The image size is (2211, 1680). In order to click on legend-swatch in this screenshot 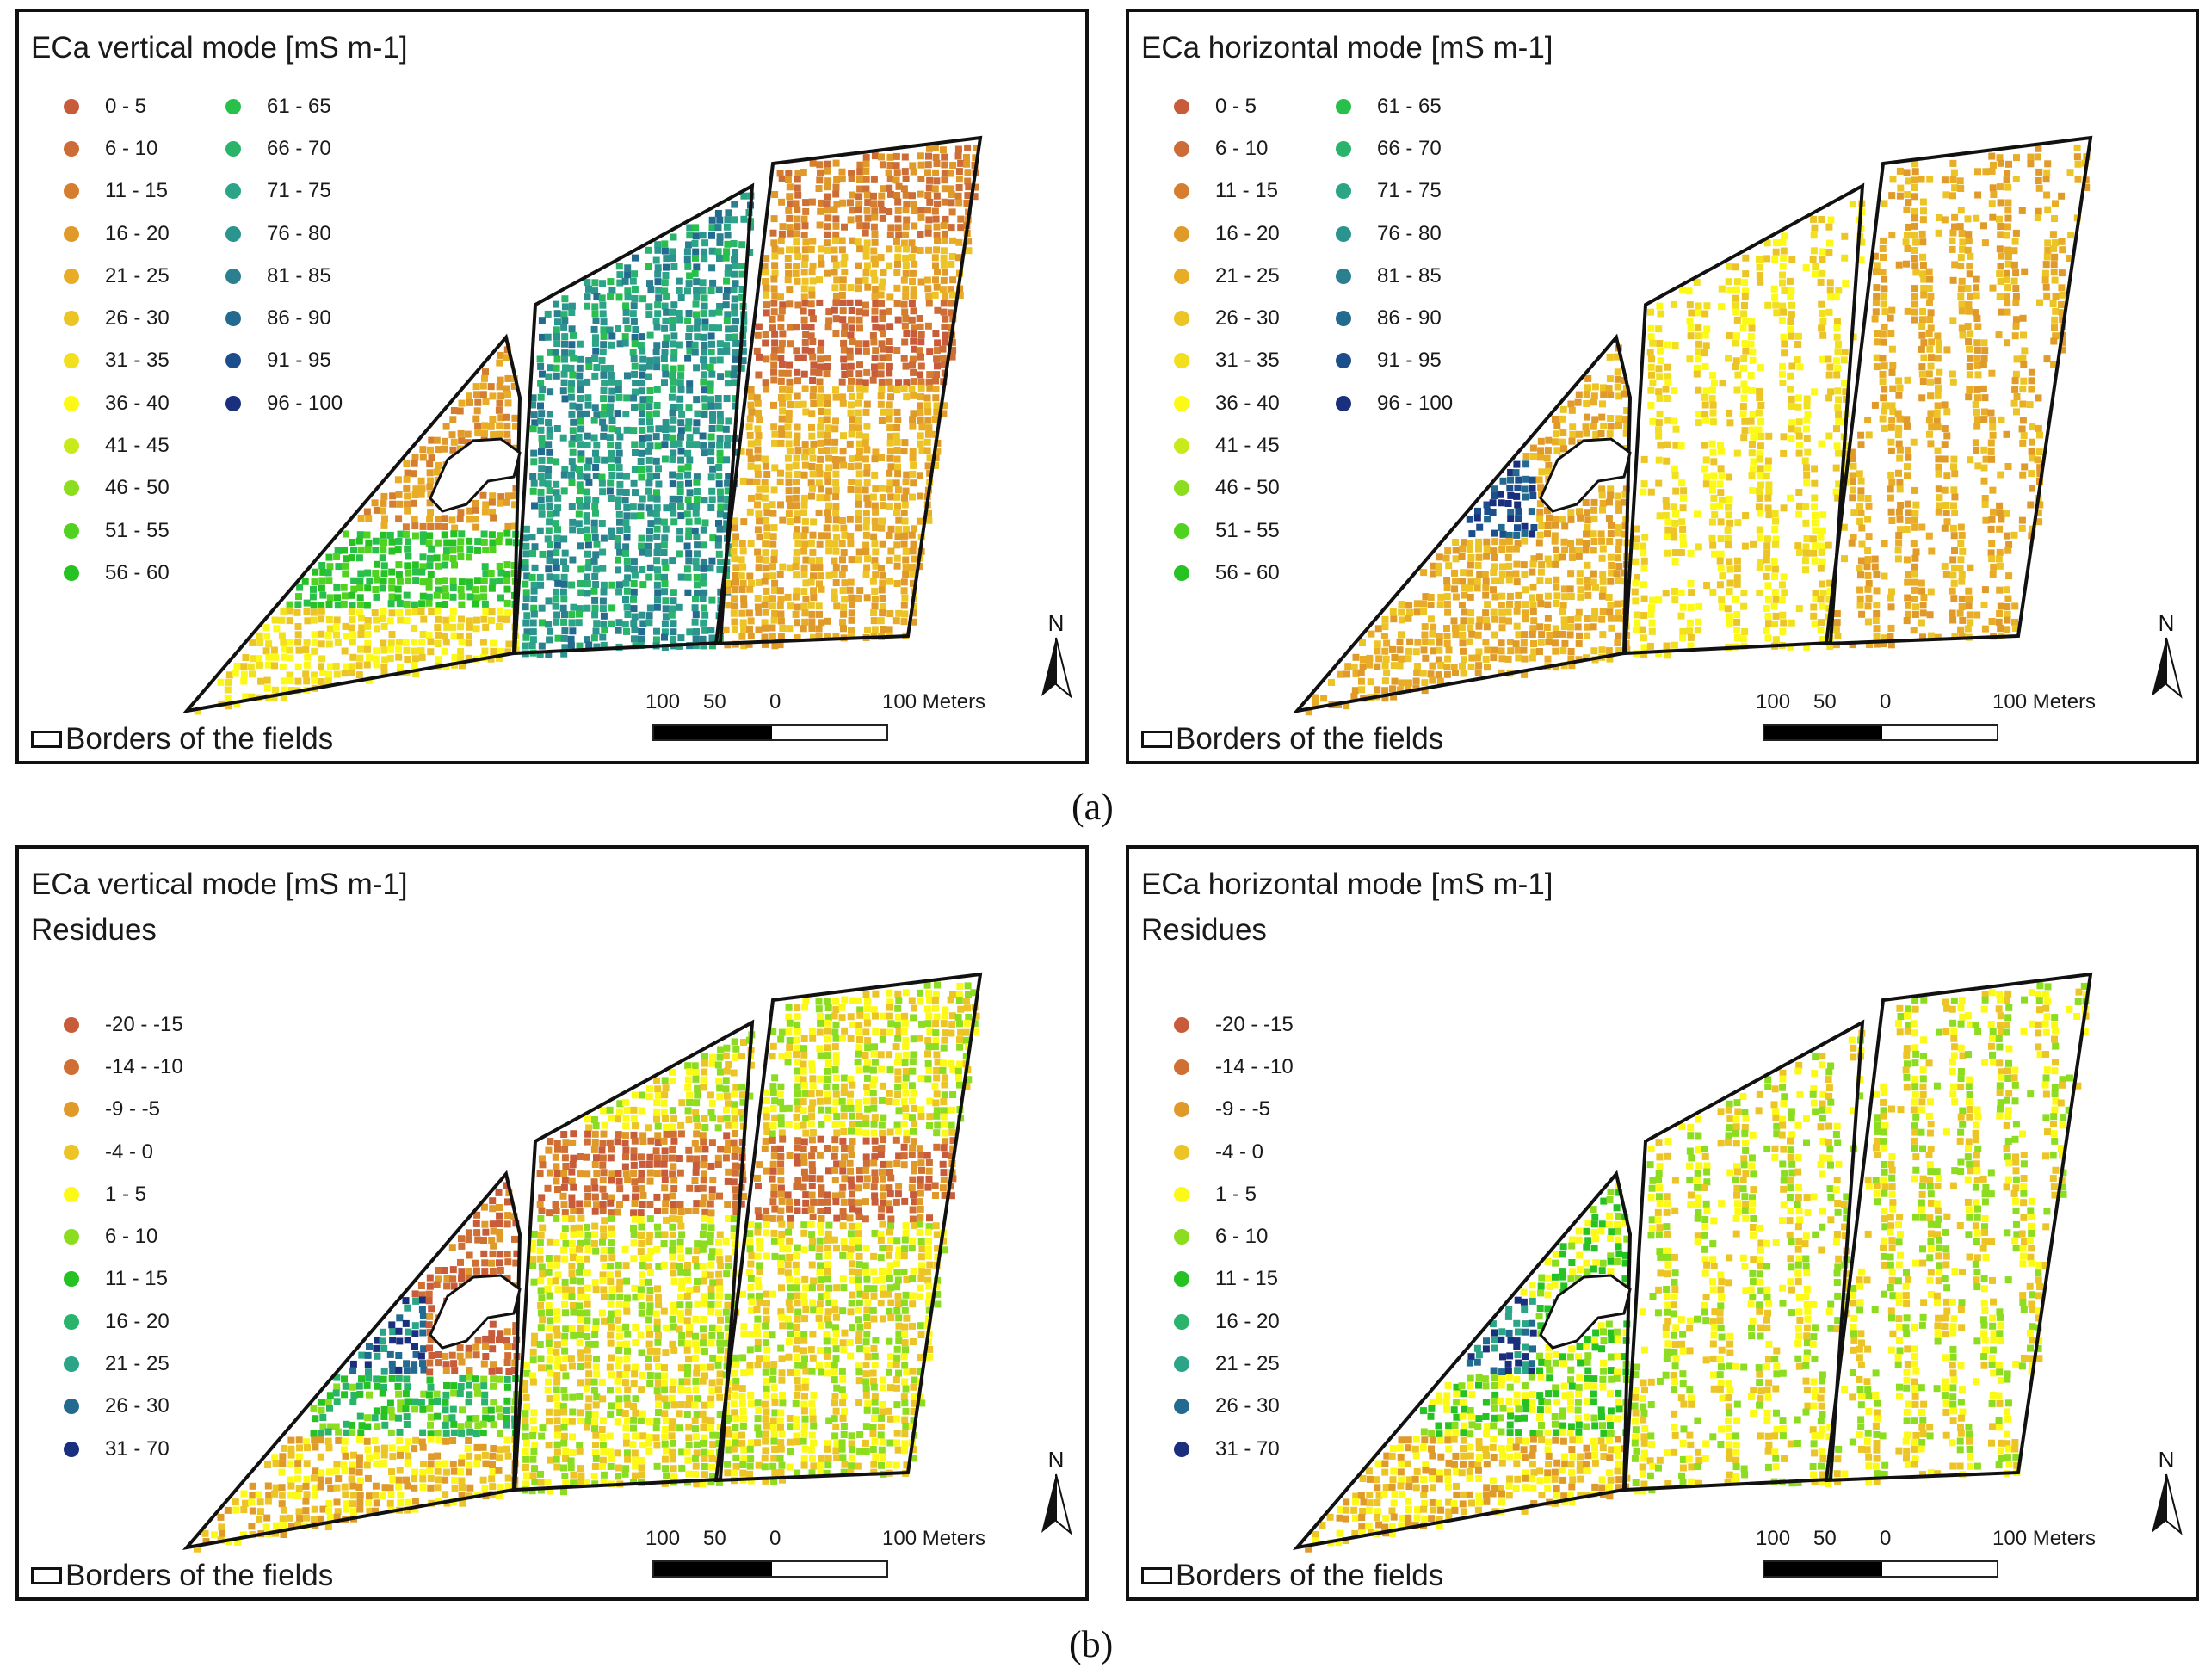, I will do `click(233, 191)`.